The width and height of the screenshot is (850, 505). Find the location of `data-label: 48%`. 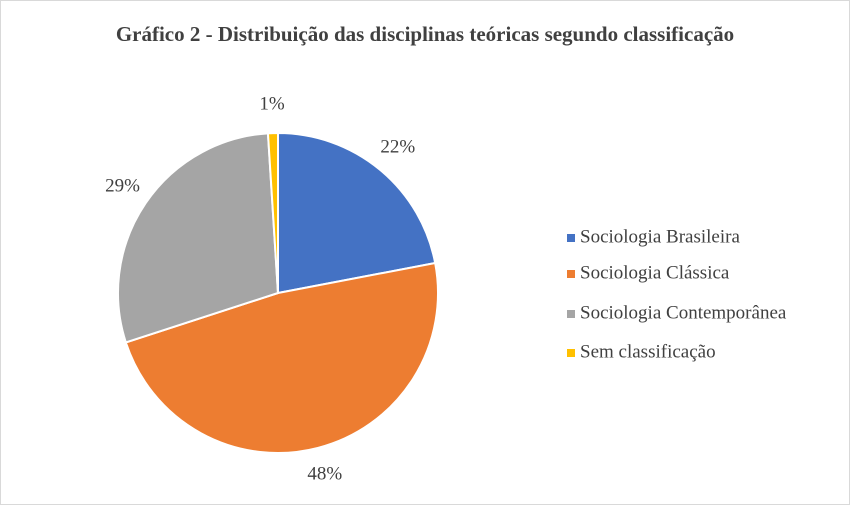

data-label: 48% is located at coordinates (324, 473).